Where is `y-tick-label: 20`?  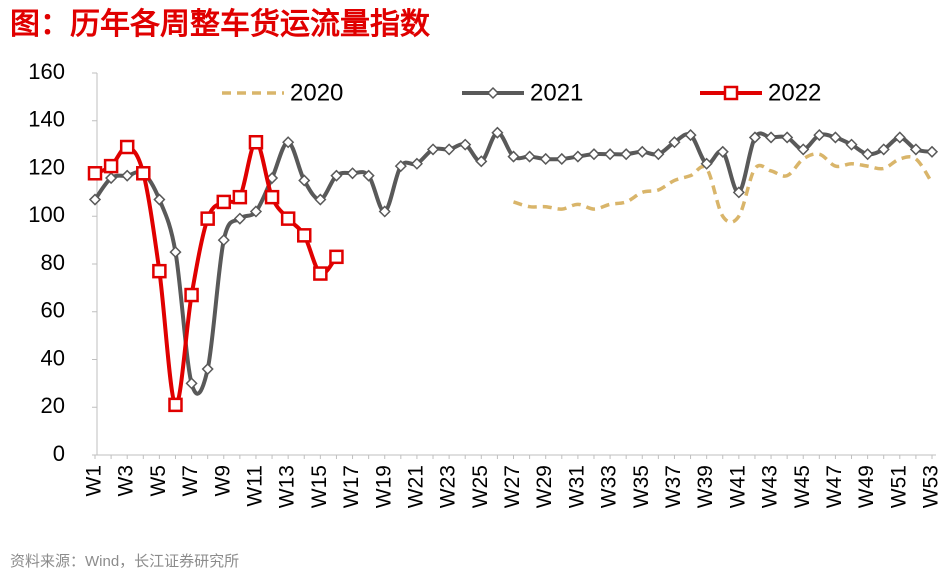
y-tick-label: 20 is located at coordinates (53, 405).